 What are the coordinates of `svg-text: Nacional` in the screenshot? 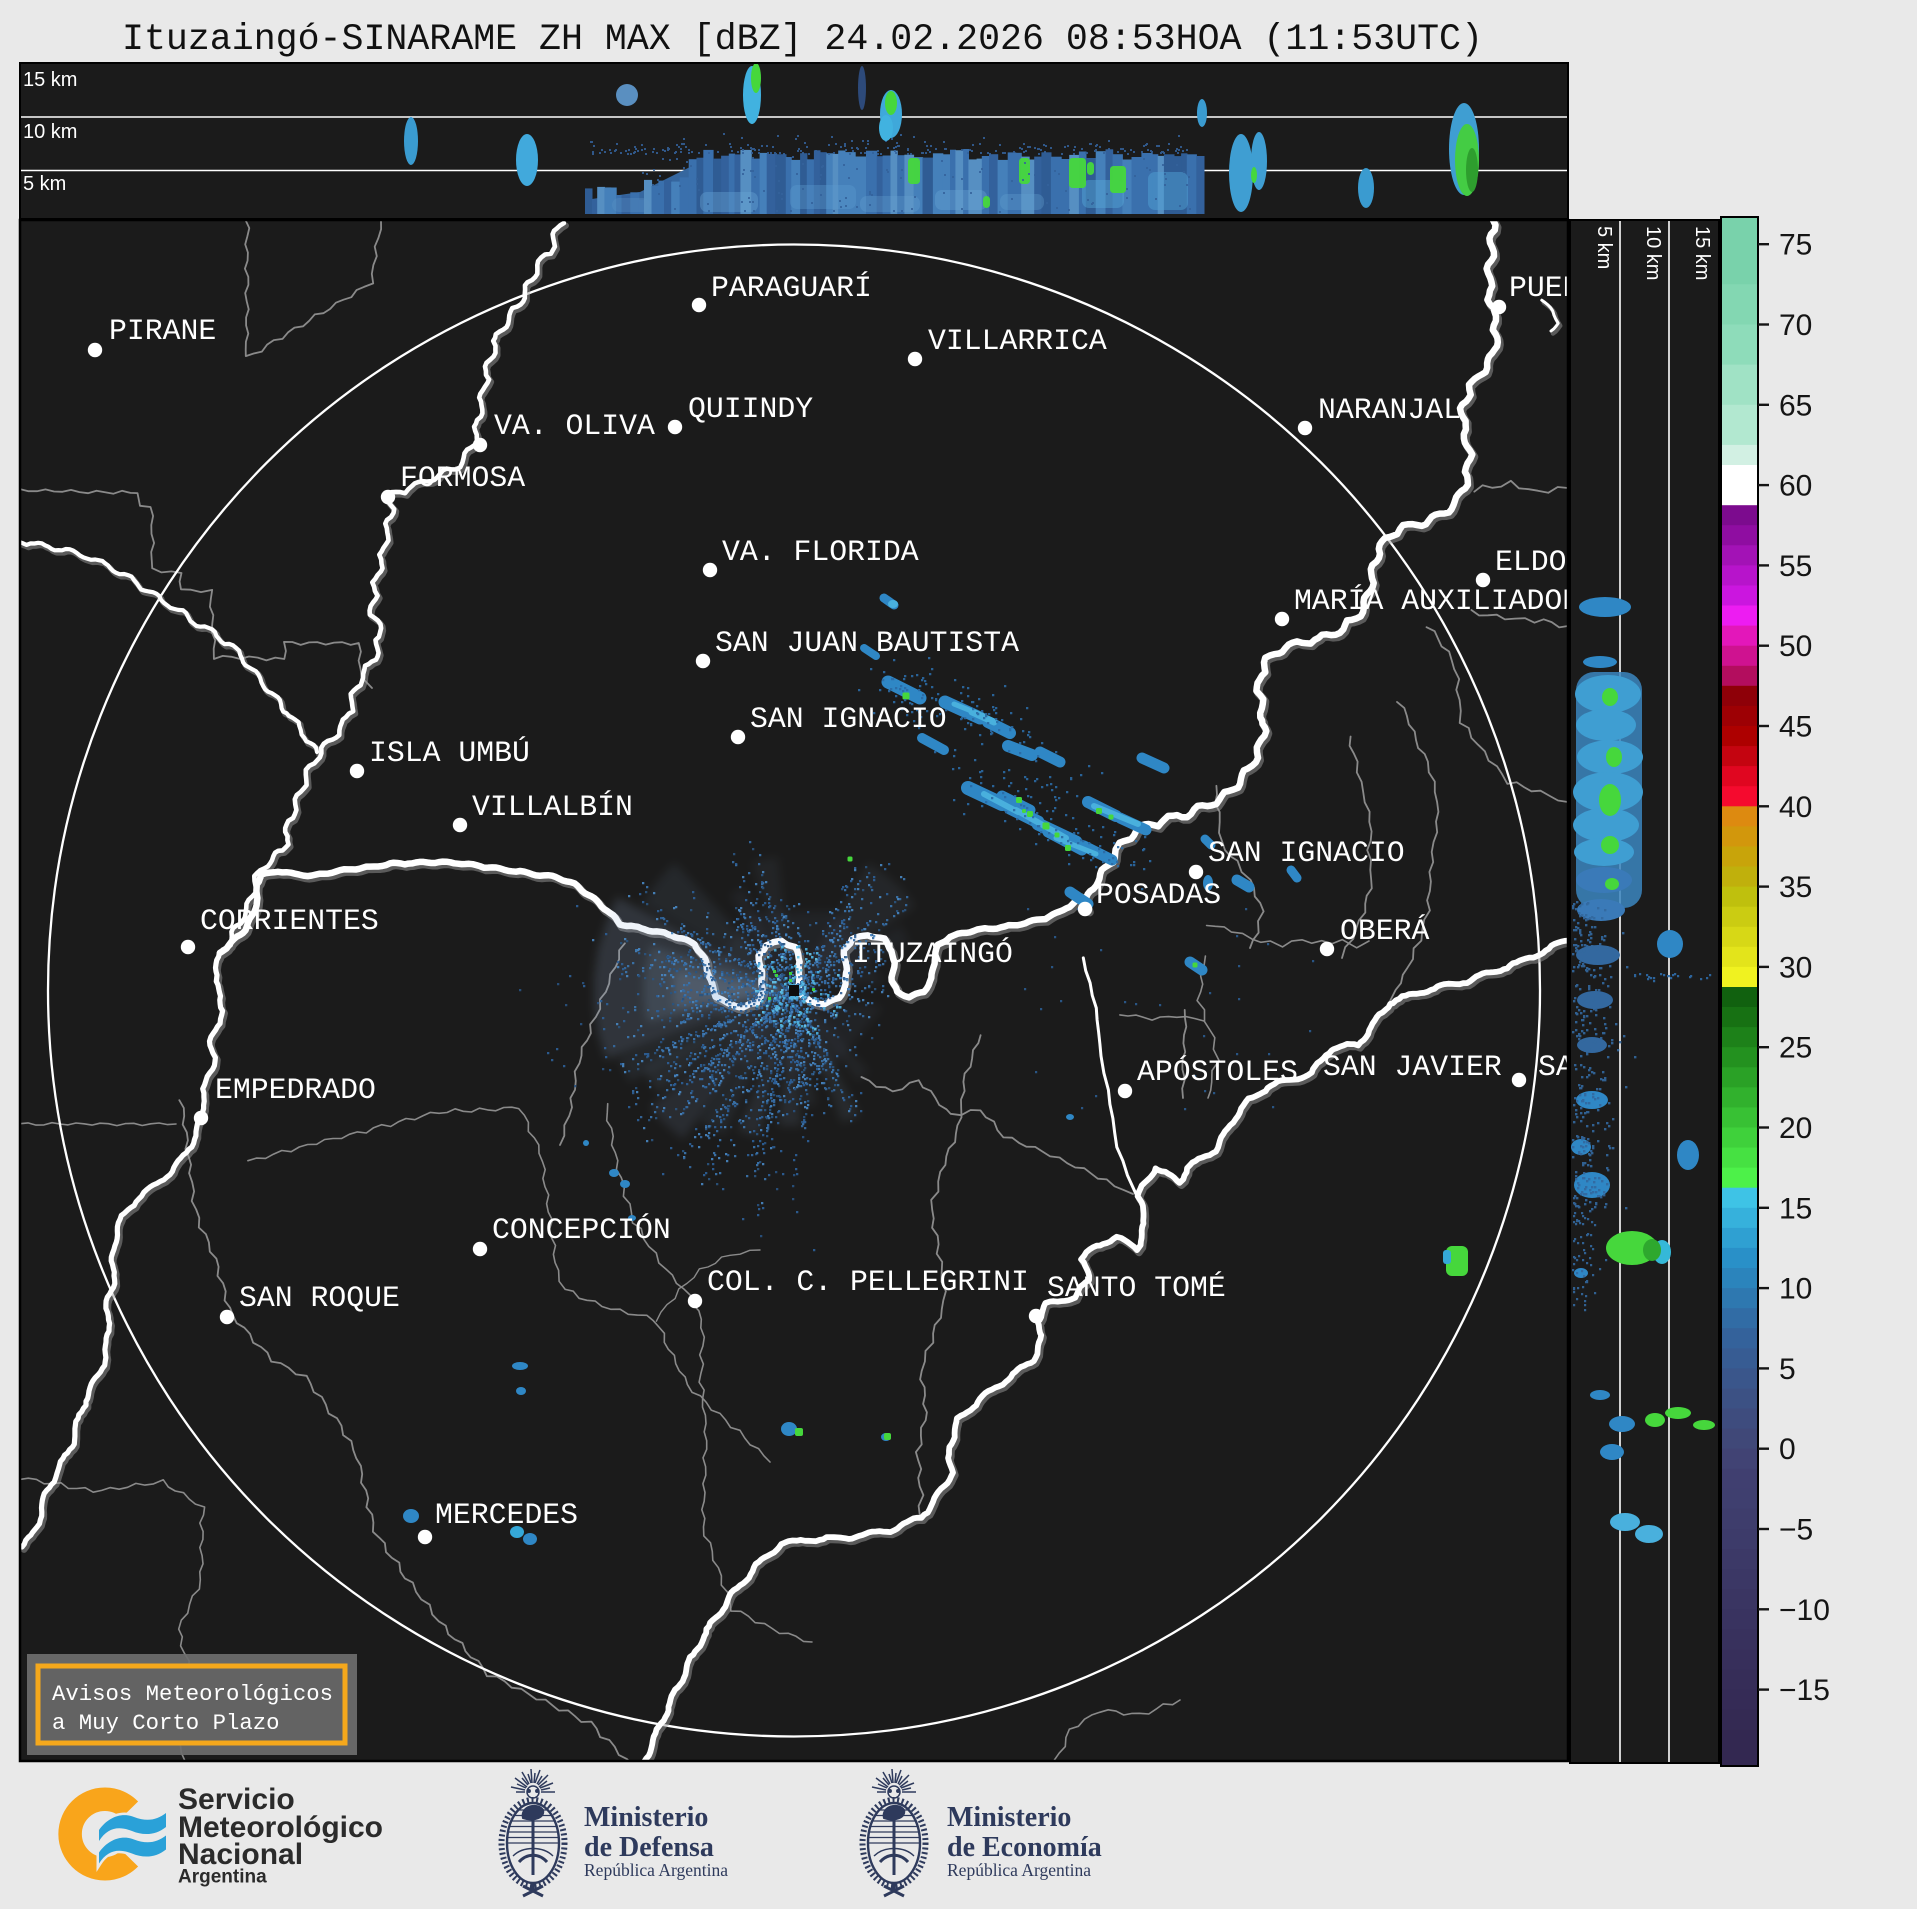 It's located at (240, 1854).